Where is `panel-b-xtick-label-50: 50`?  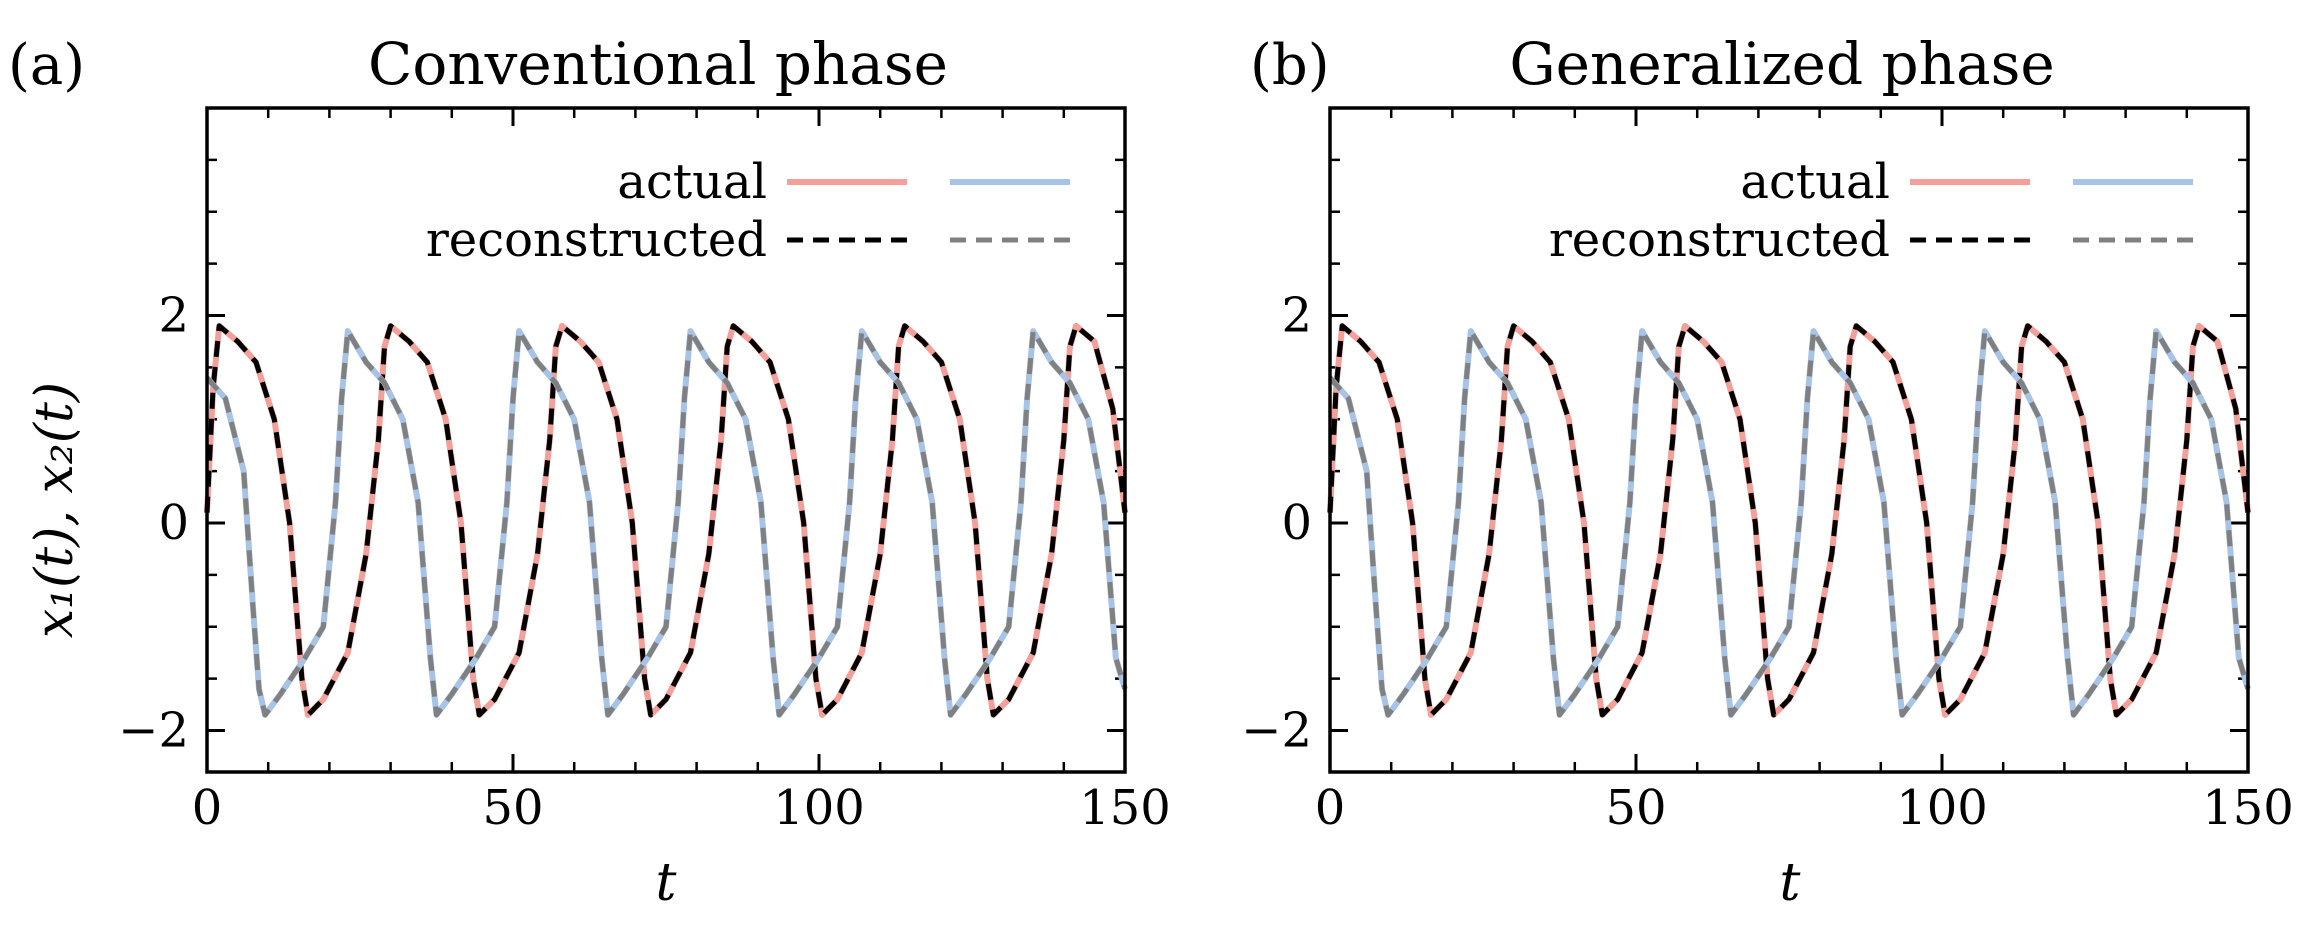
panel-b-xtick-label-50: 50 is located at coordinates (1635, 808).